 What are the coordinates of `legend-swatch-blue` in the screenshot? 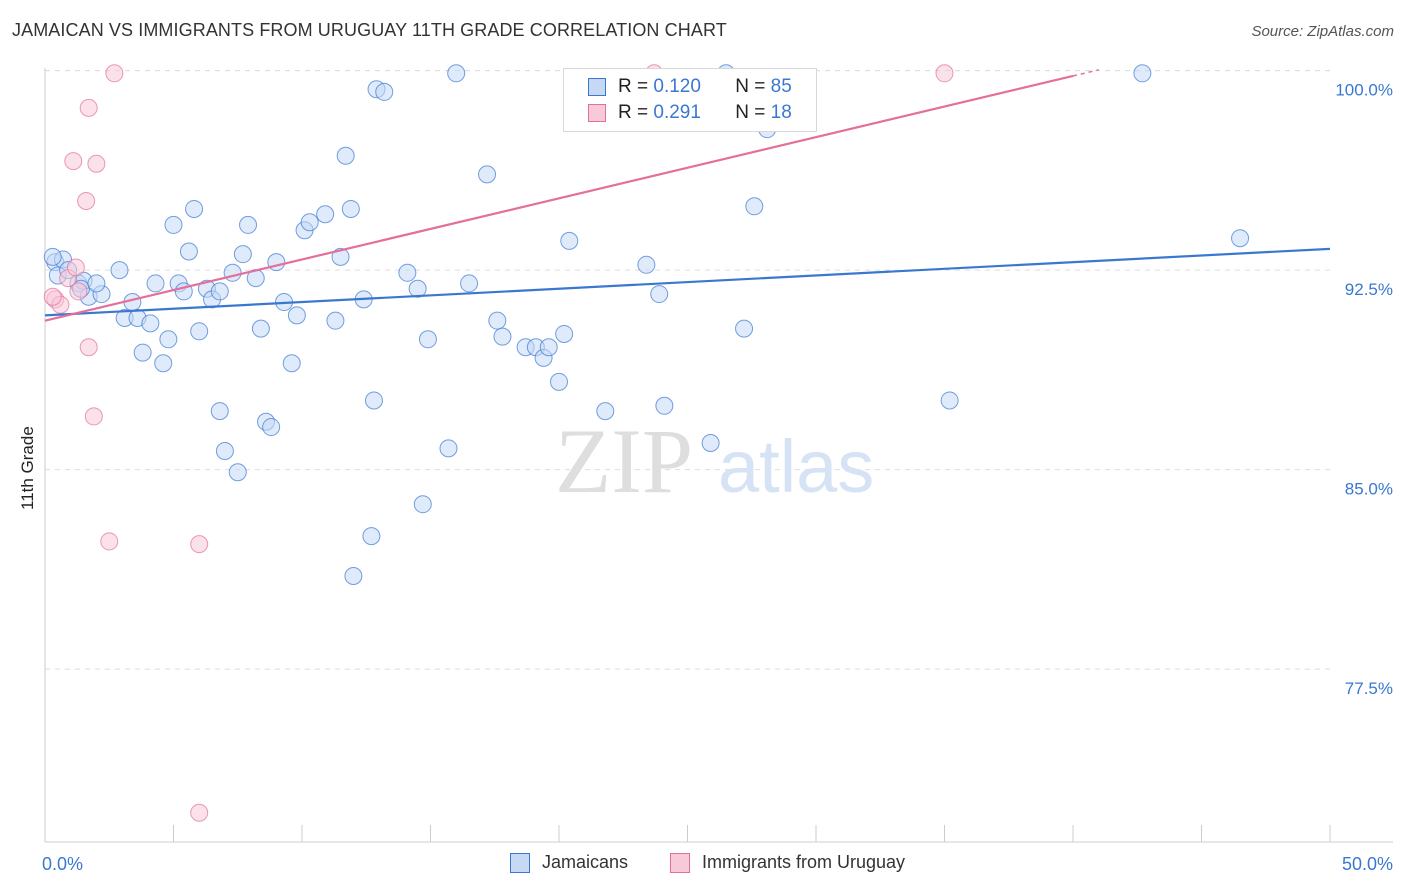 It's located at (597, 87).